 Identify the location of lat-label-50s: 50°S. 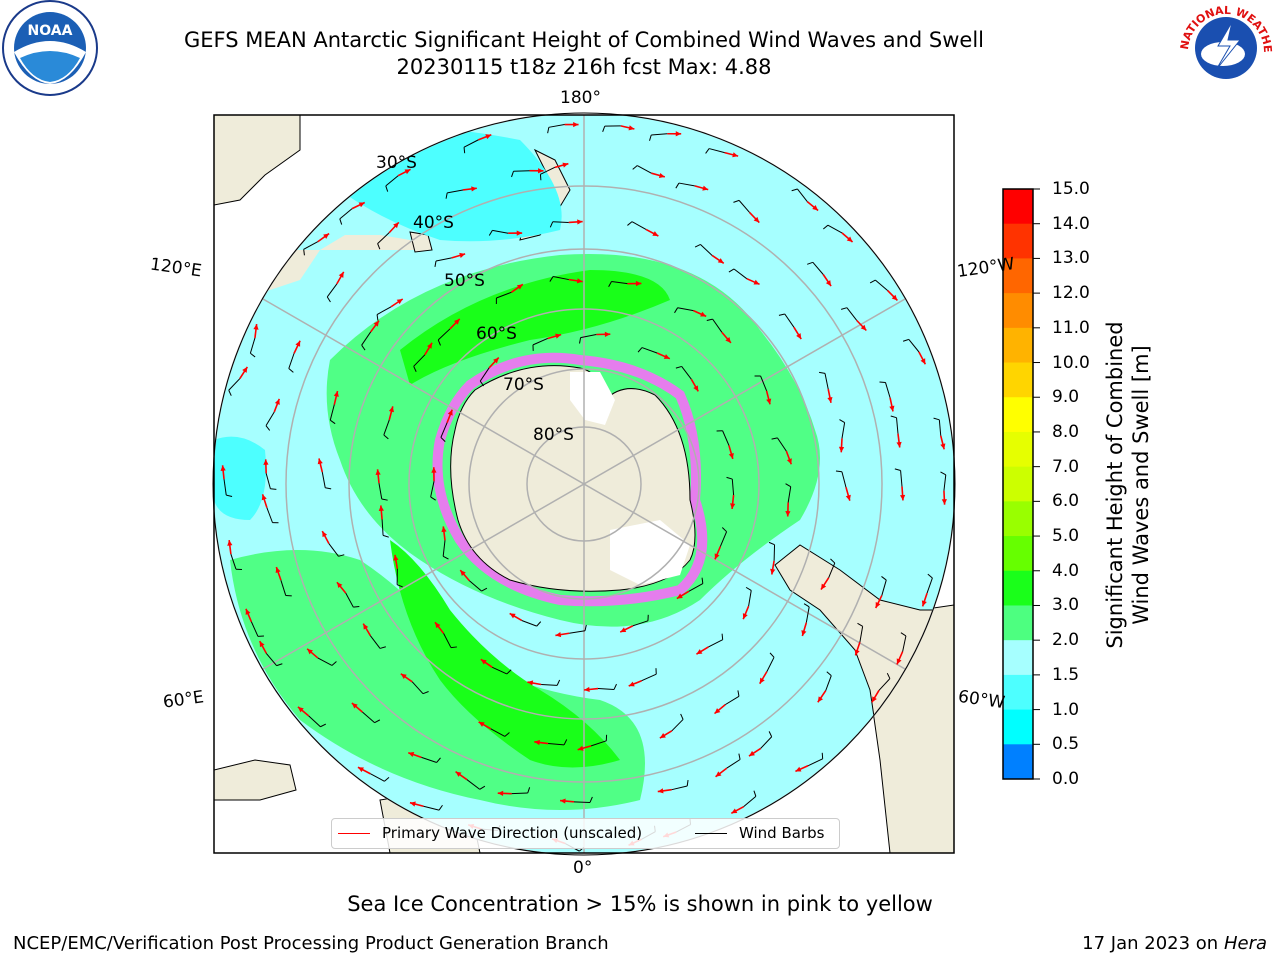
(464, 281).